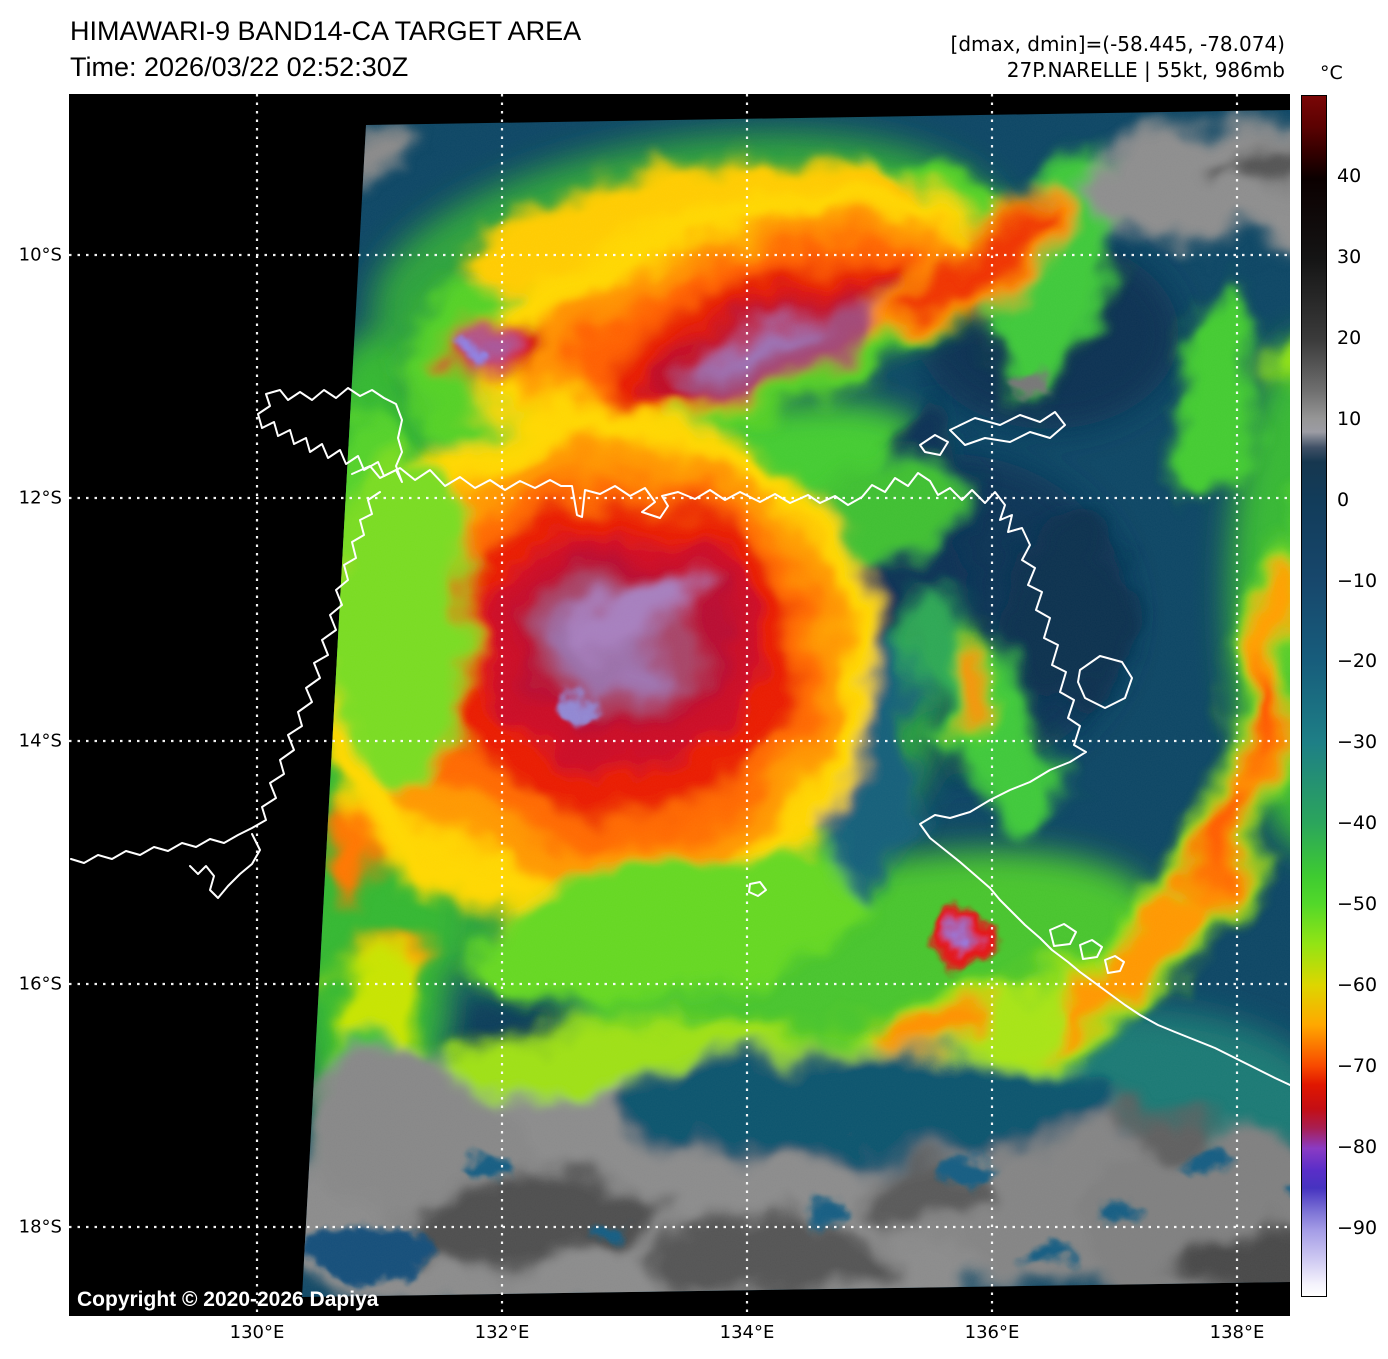 The width and height of the screenshot is (1388, 1359). Describe the element at coordinates (1237, 1332) in the screenshot. I see `lon-tick-label: 138°E` at that location.